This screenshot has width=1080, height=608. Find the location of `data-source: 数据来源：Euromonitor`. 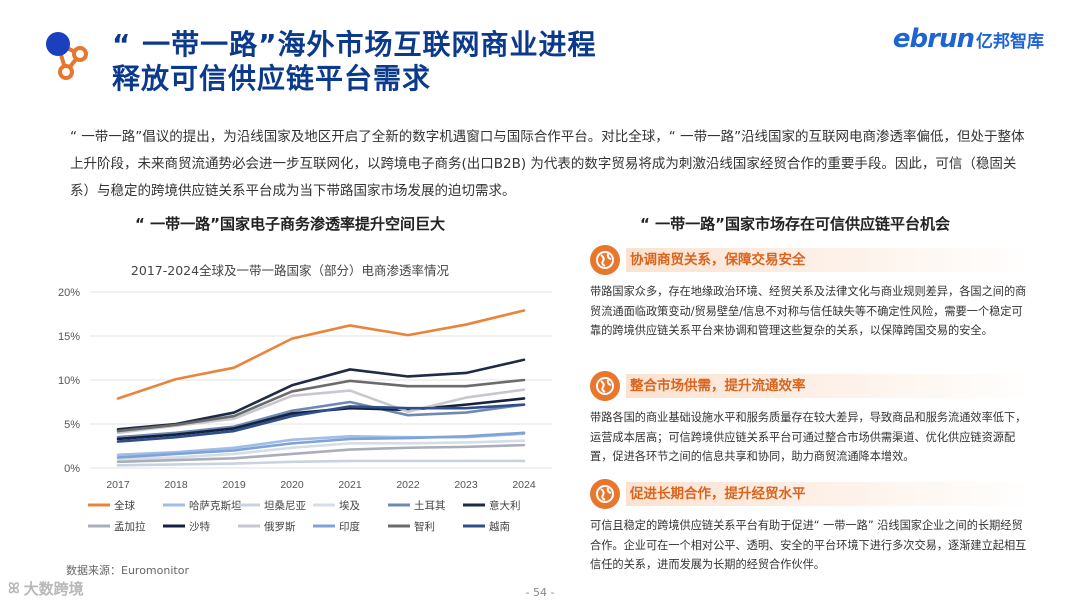

data-source: 数据来源：Euromonitor is located at coordinates (127, 570).